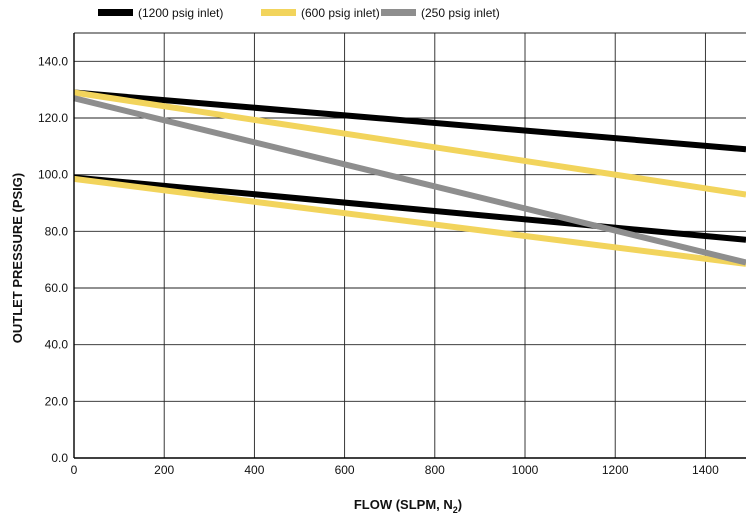 The image size is (746, 518). I want to click on x-tick-label: 1400, so click(705, 470).